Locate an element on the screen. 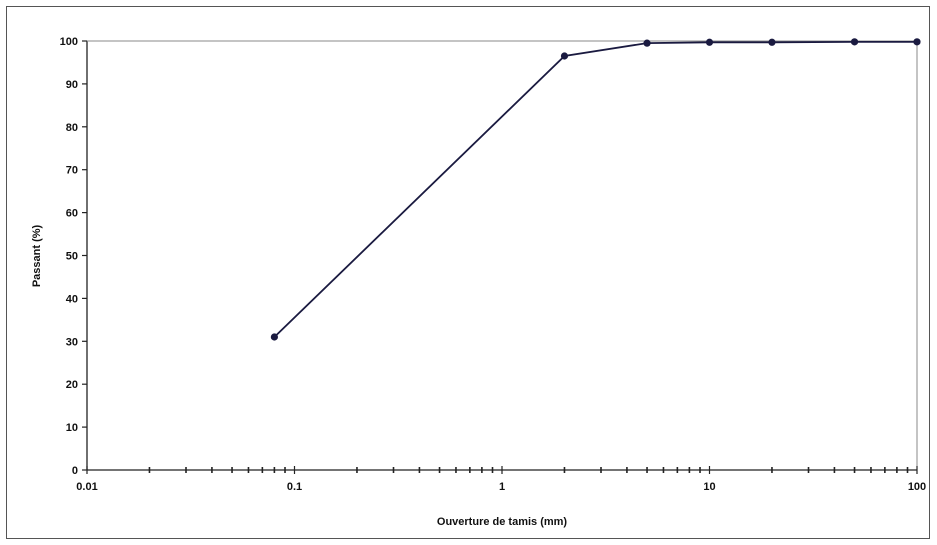  x-tick-label: 10 is located at coordinates (709, 487).